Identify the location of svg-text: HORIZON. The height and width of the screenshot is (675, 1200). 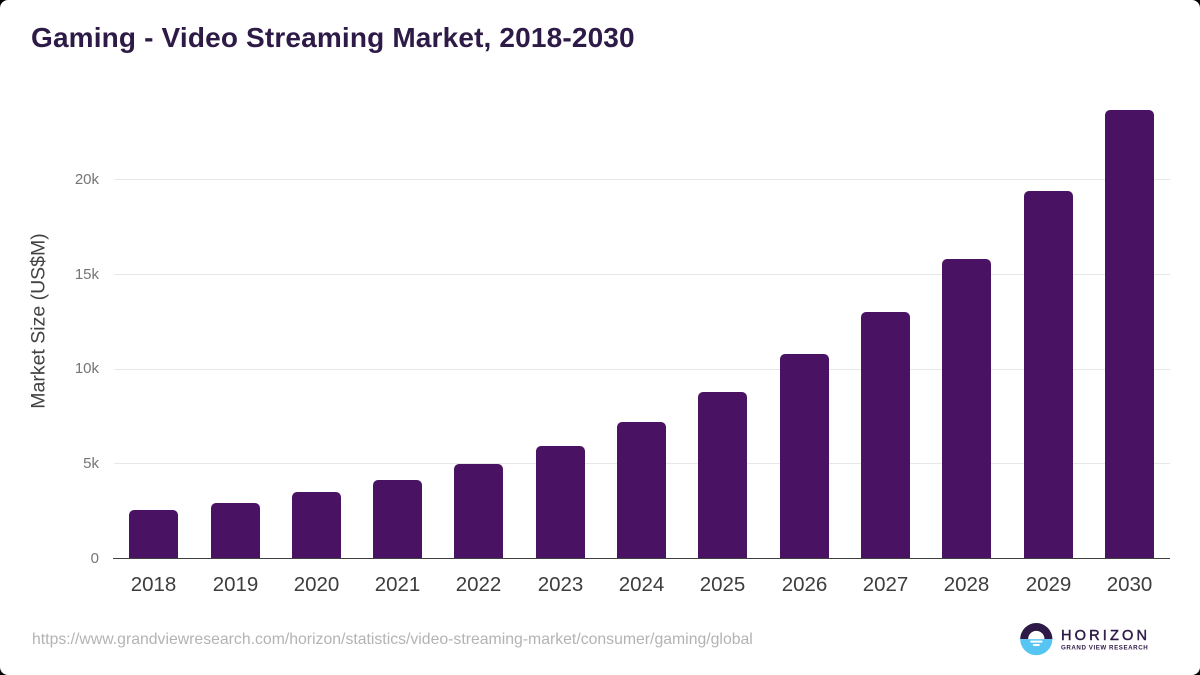
(1105, 636).